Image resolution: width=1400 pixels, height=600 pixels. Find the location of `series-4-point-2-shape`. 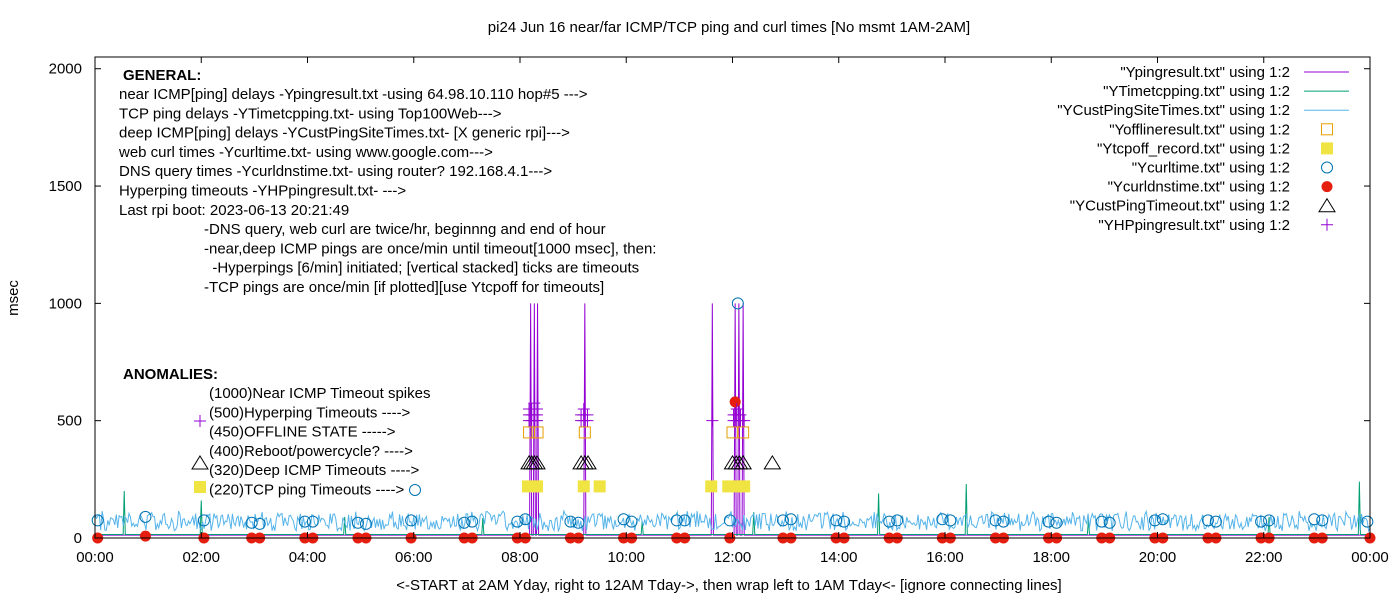

series-4-point-2-shape is located at coordinates (583, 486).